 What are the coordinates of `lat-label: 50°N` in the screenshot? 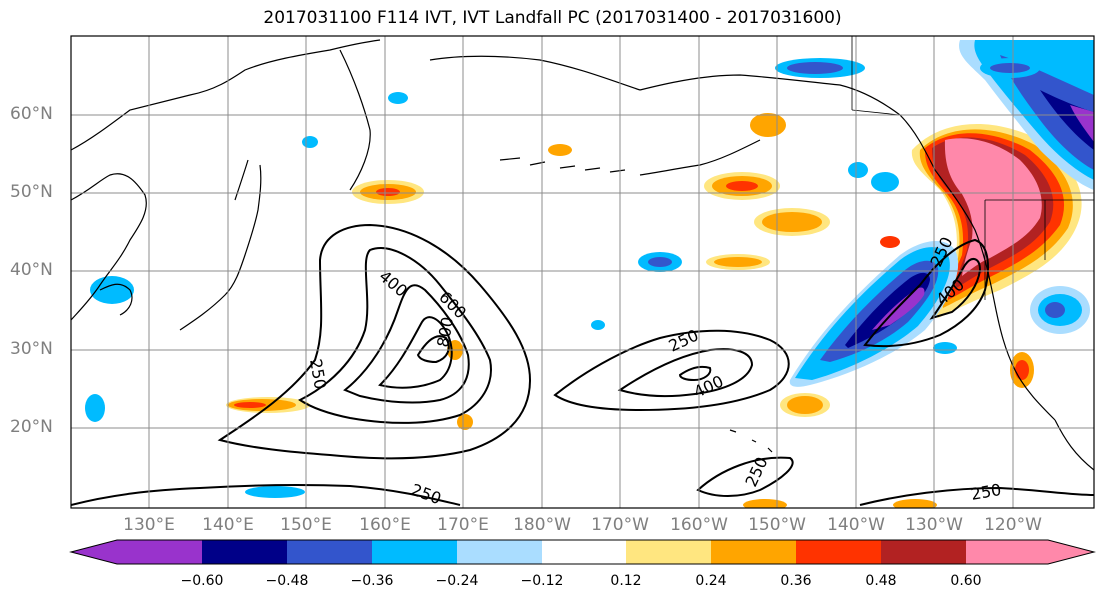 It's located at (31, 192).